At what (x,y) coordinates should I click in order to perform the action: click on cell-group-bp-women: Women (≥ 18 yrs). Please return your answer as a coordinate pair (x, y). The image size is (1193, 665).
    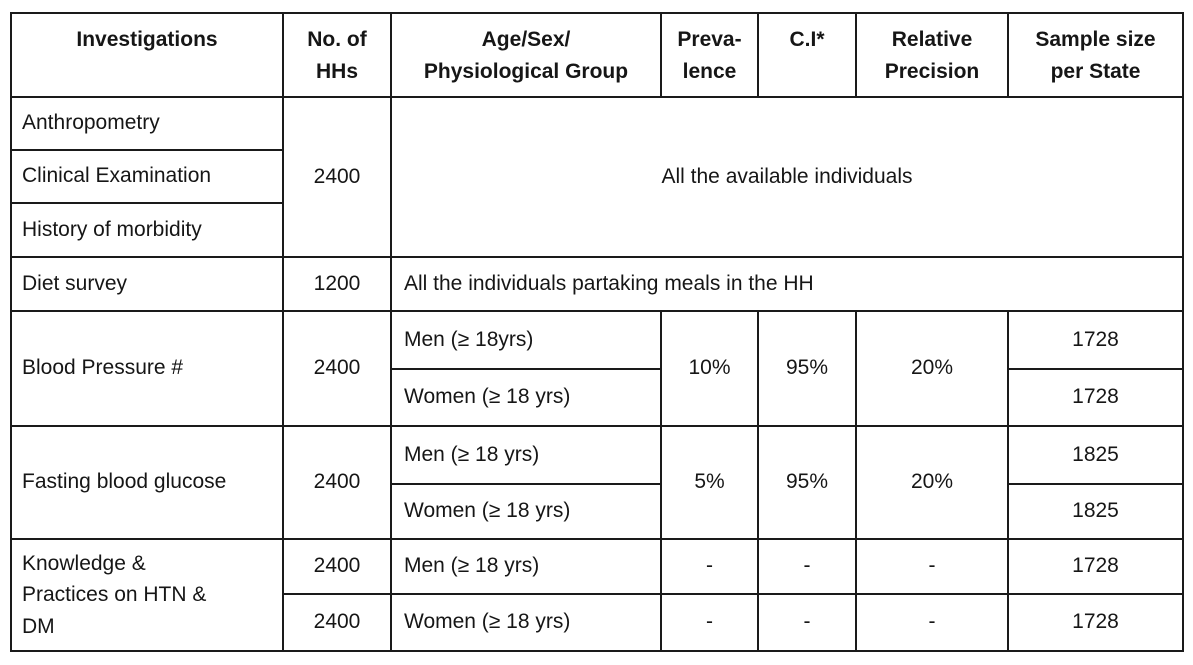
    Looking at the image, I should click on (526, 397).